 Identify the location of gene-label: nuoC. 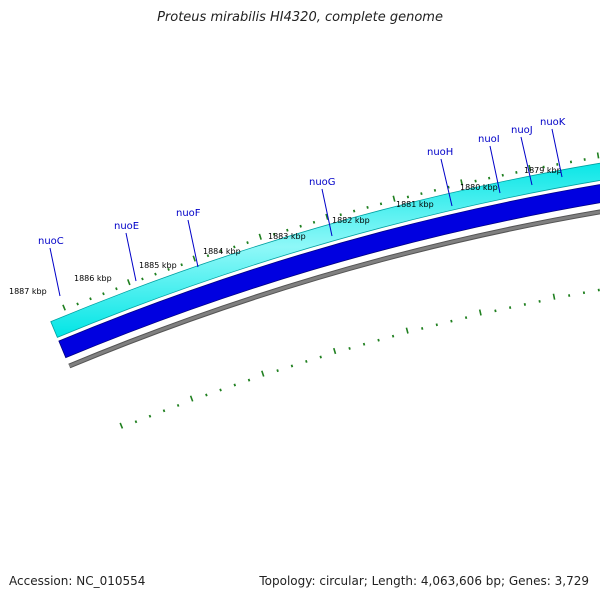
(51, 241).